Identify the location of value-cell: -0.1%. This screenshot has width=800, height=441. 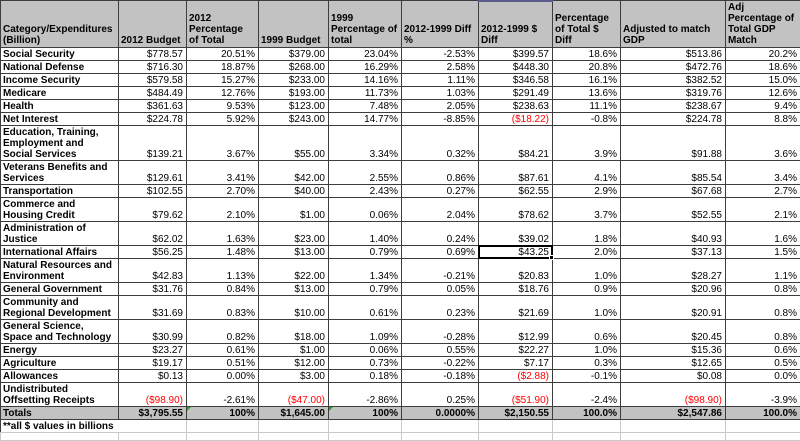
(587, 376).